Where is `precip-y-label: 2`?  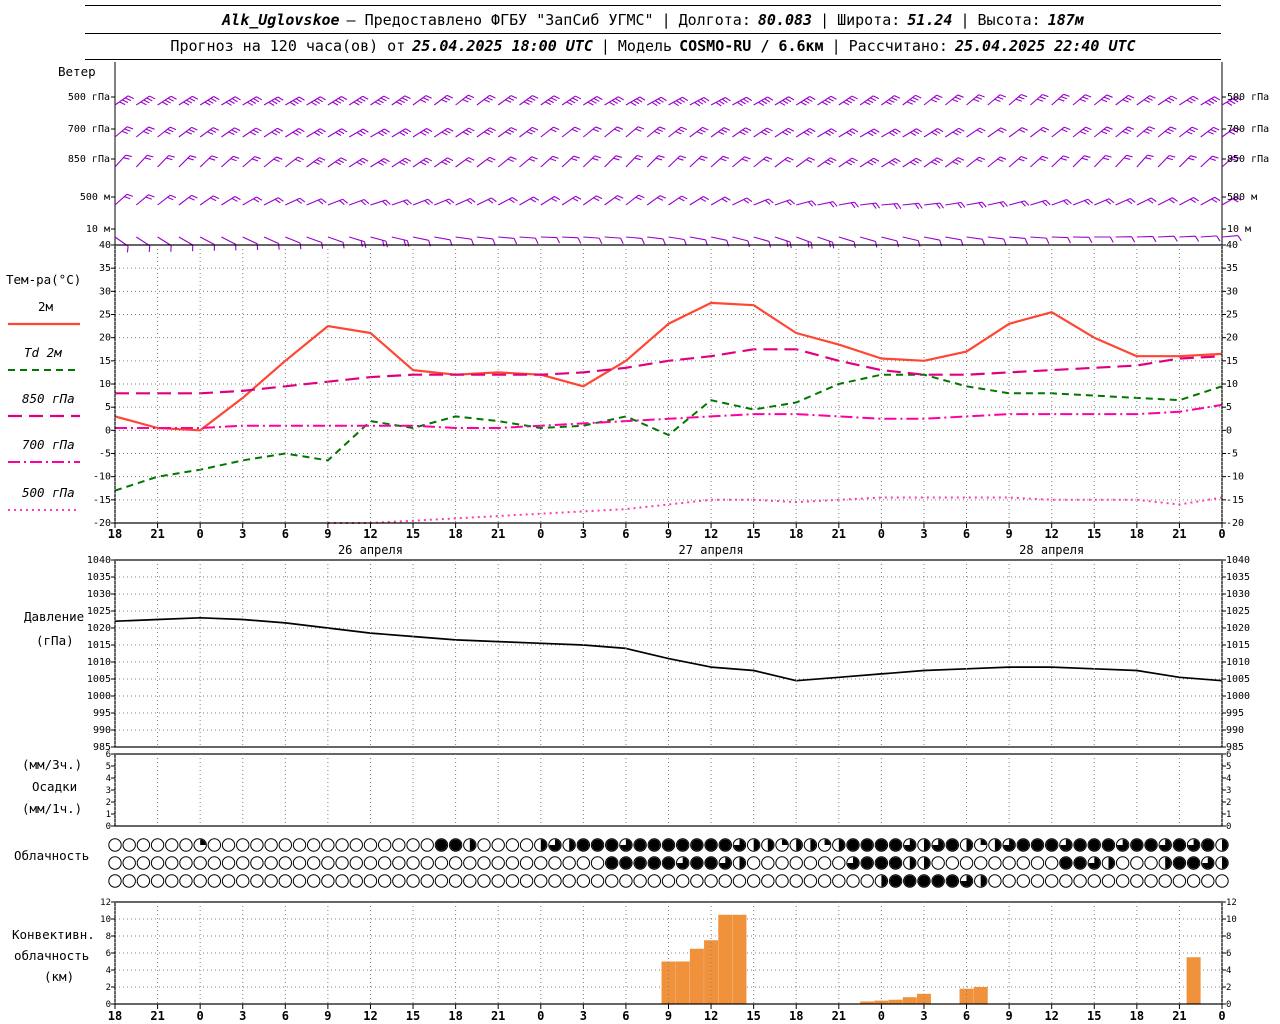 precip-y-label: 2 is located at coordinates (108, 803).